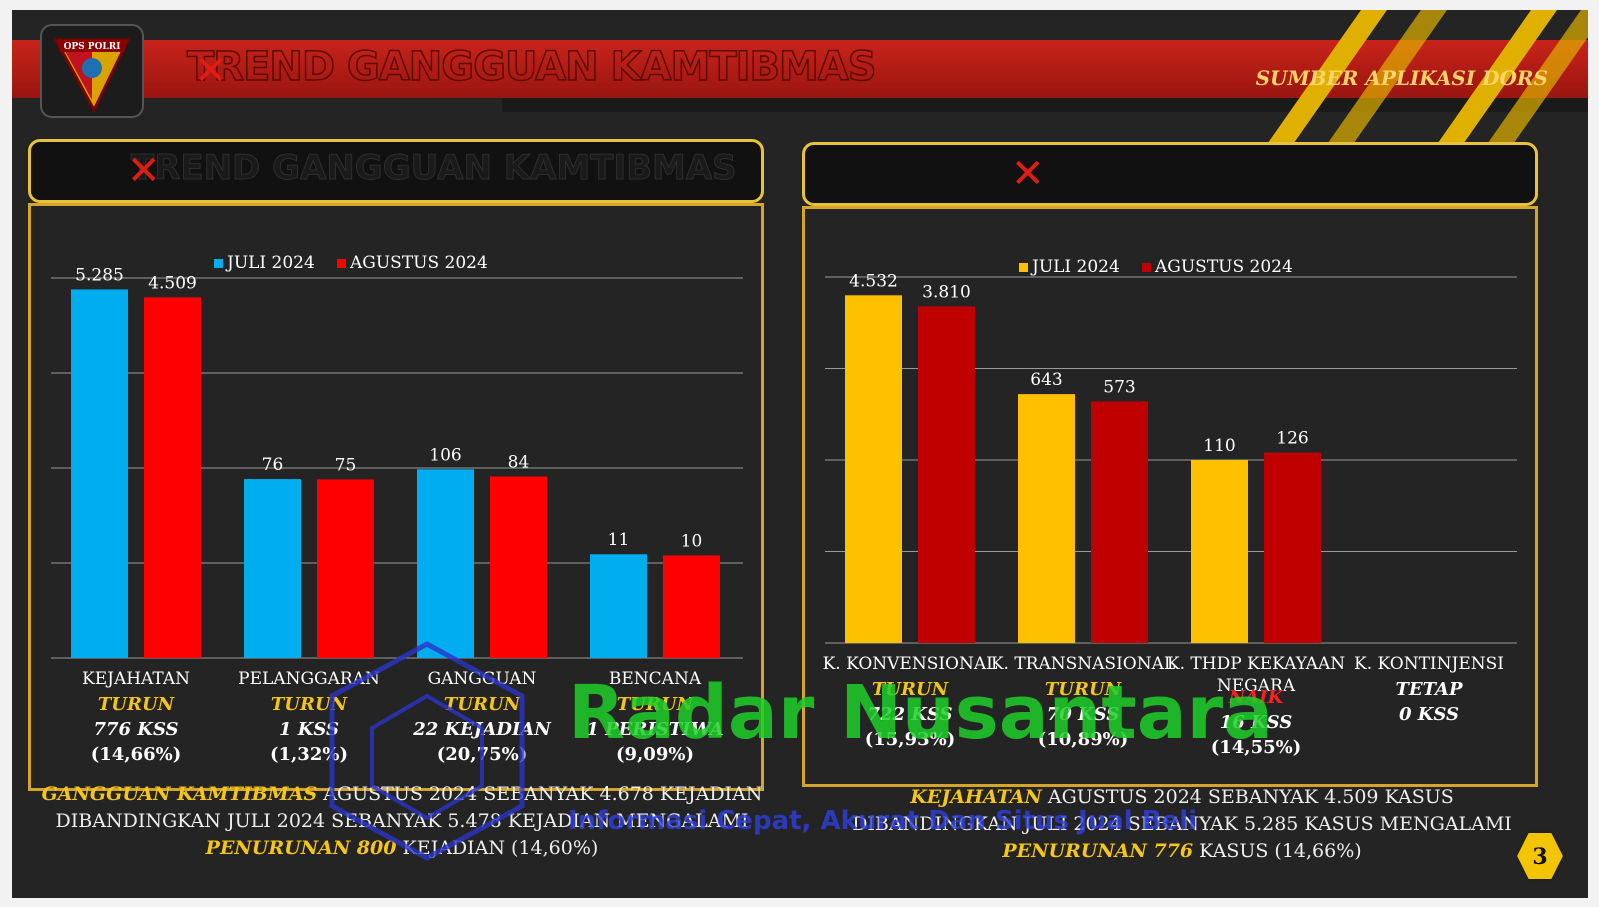 Image resolution: width=1599 pixels, height=907 pixels. I want to click on page-number-badge: 3, so click(1540, 856).